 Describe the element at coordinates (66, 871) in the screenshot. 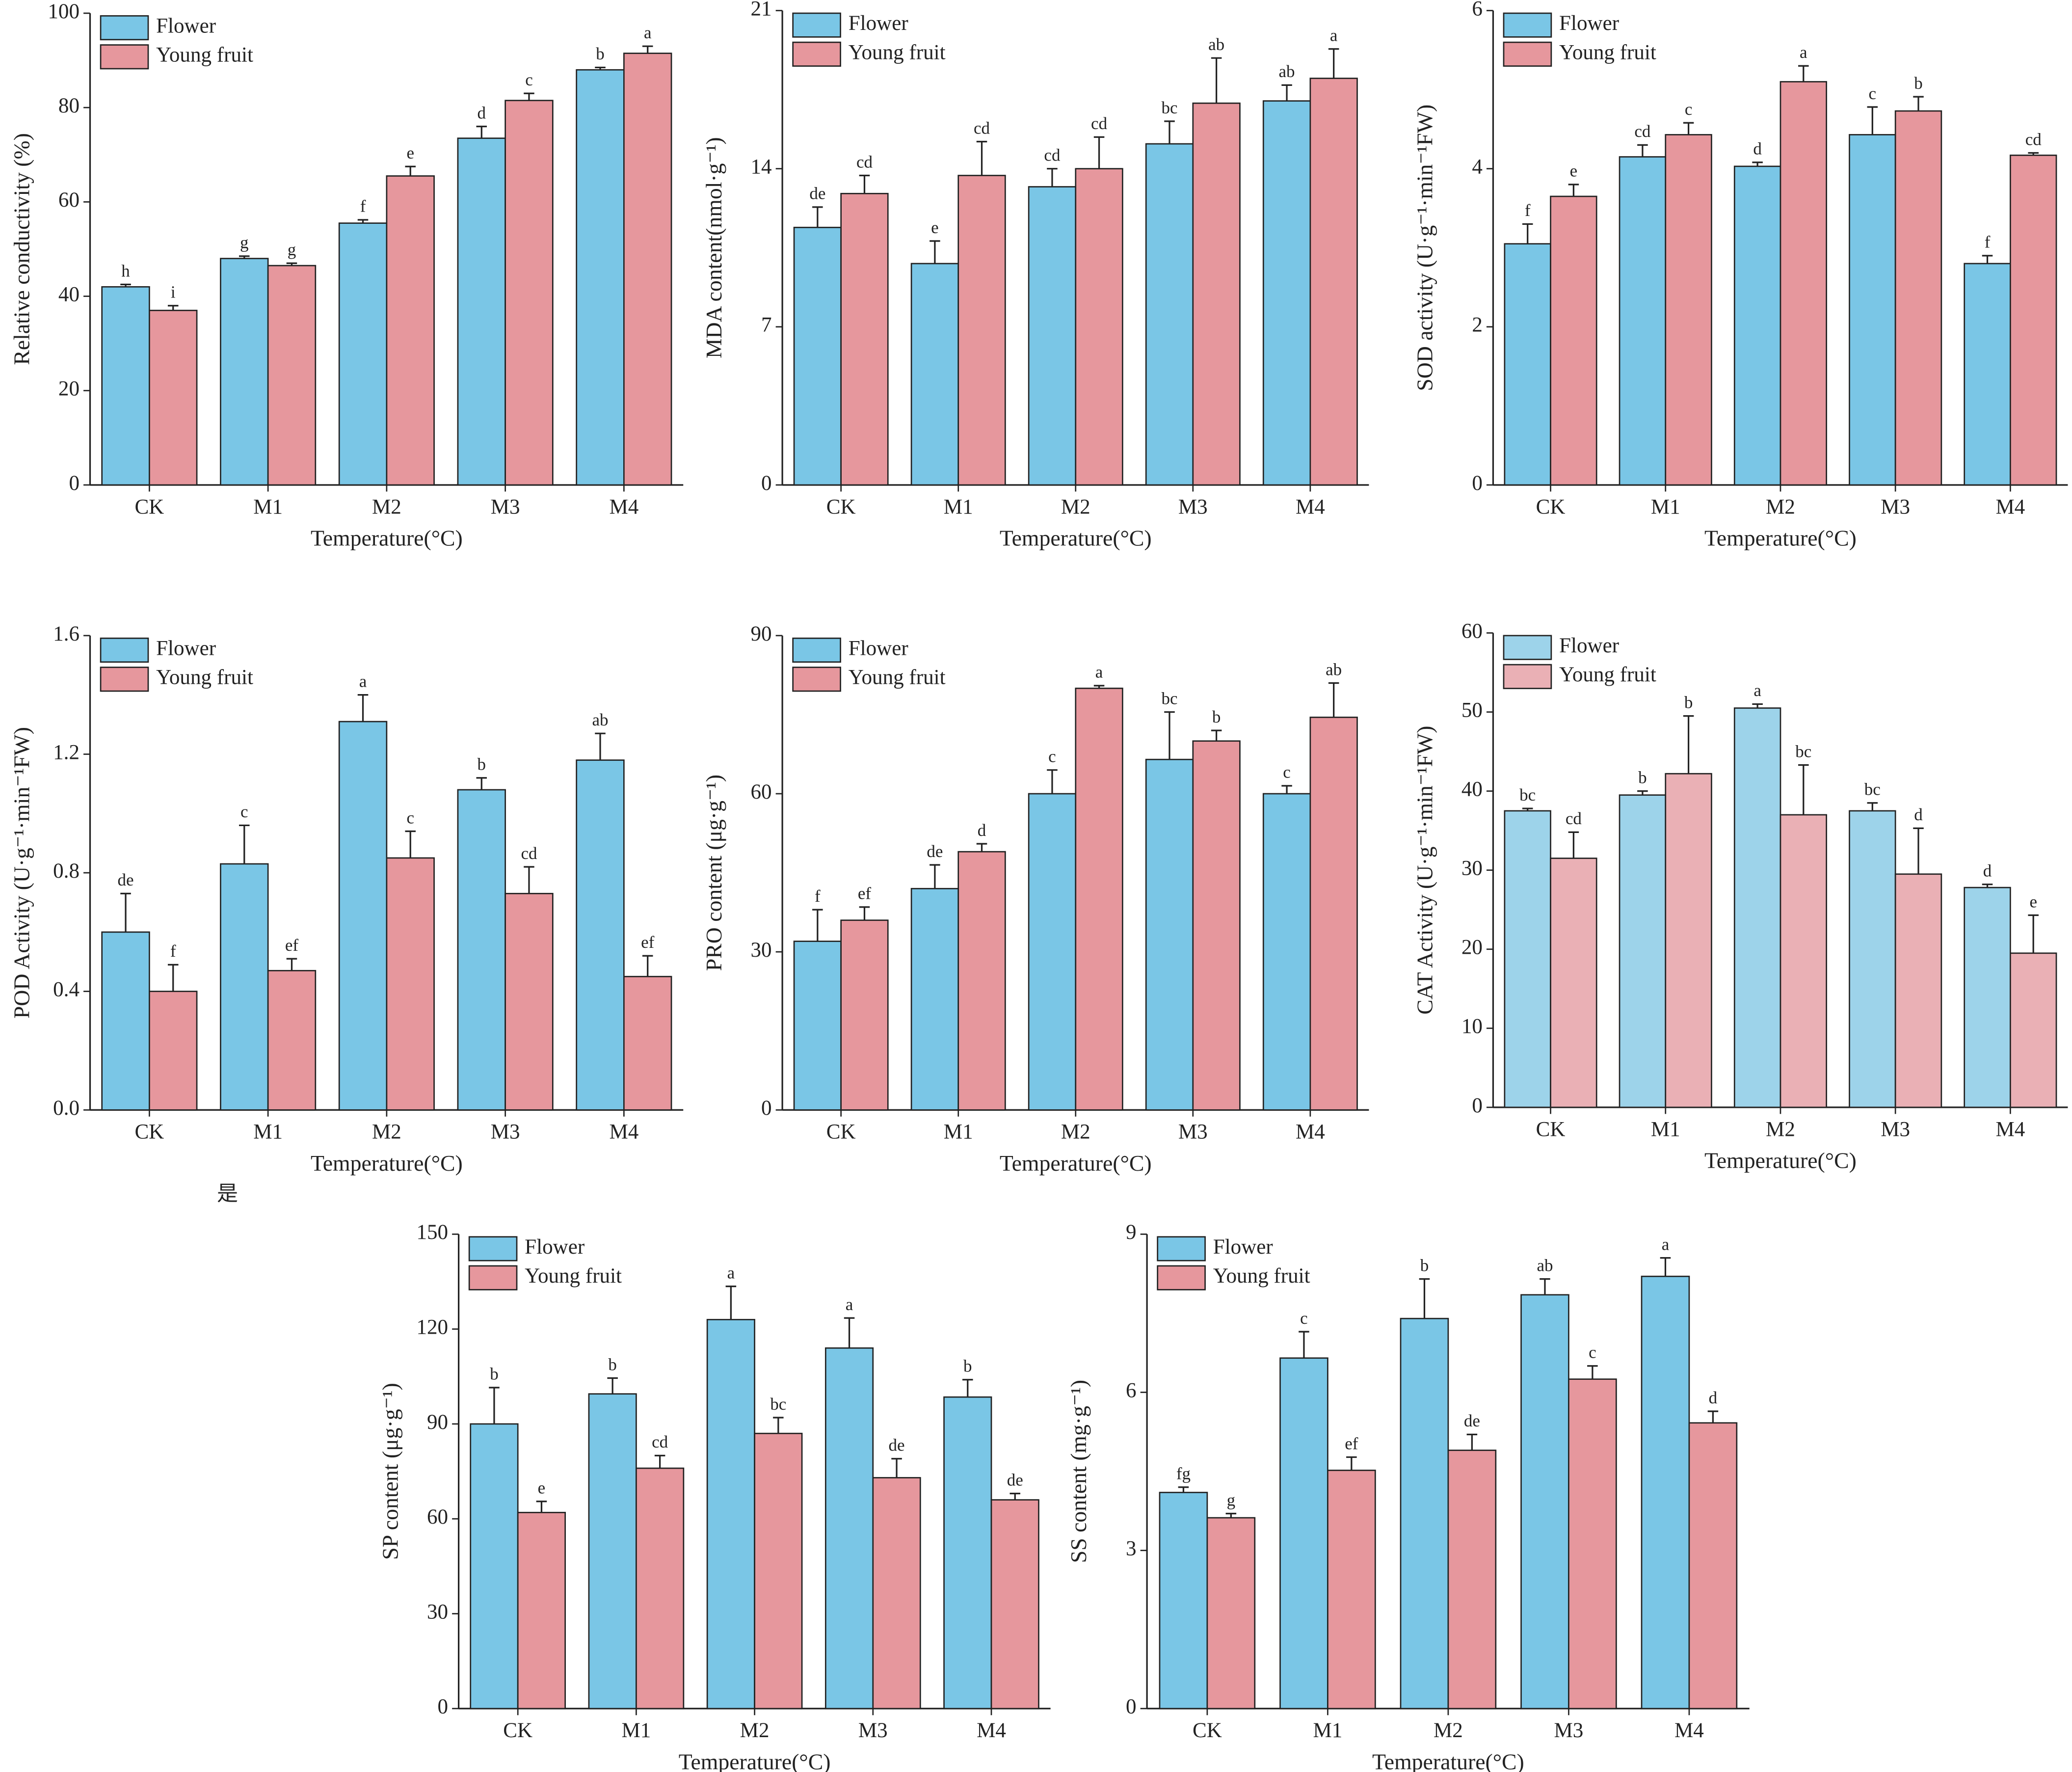

I see `y-tick-label: 0.8` at that location.